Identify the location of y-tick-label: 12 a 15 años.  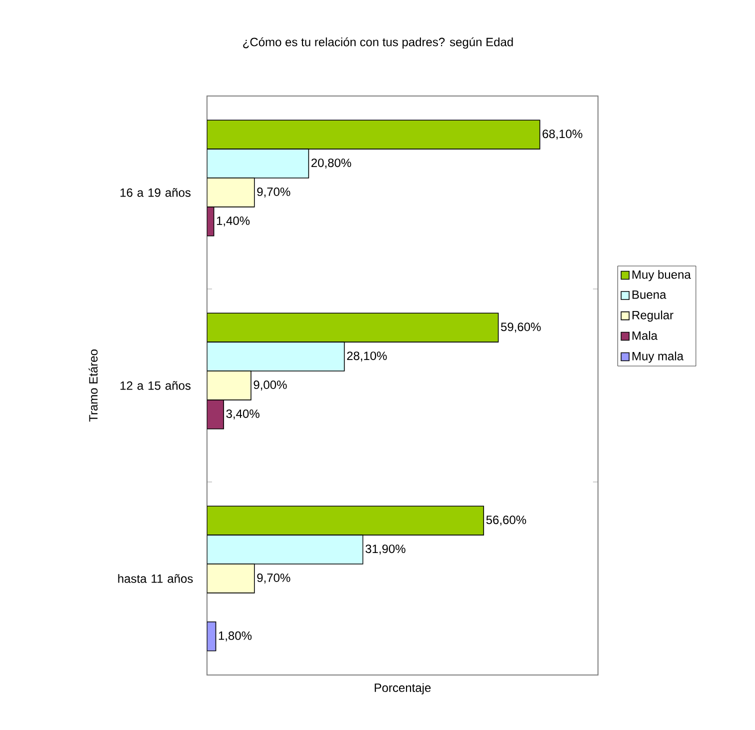
(155, 385).